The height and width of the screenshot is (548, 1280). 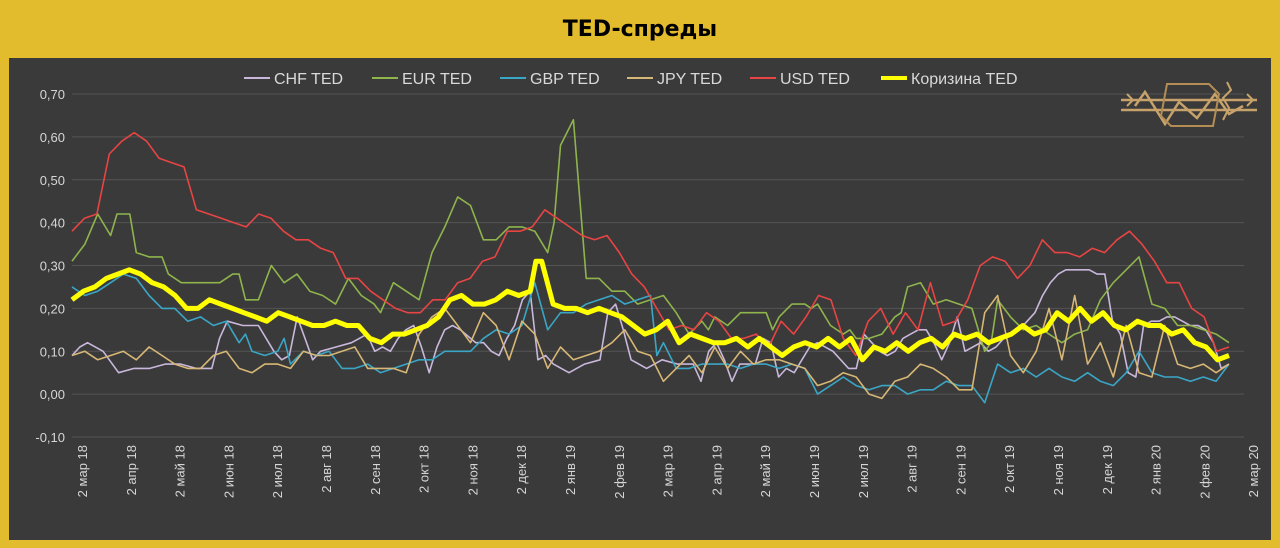 I want to click on title-bar: TED-спреды, so click(x=640, y=29).